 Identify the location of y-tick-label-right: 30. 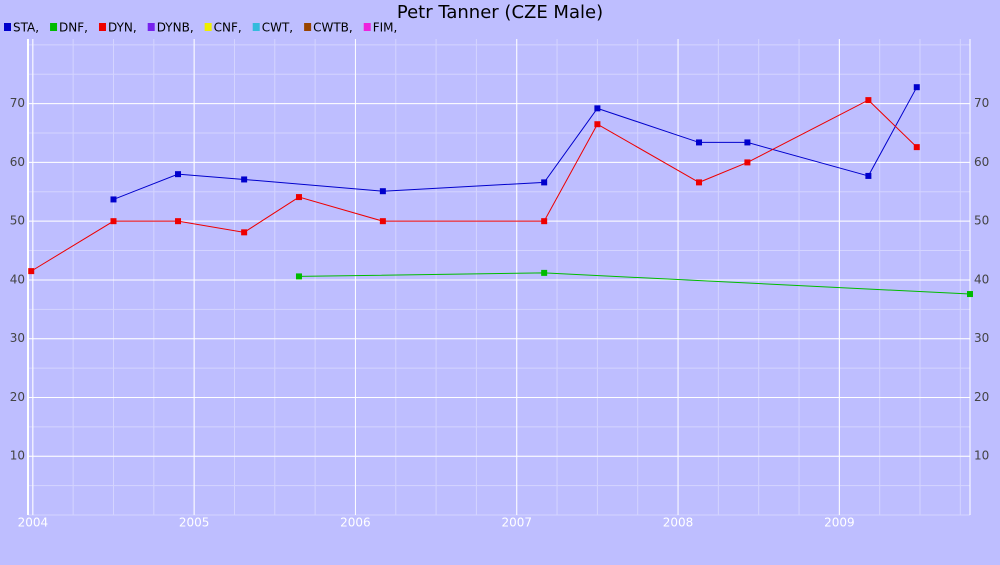
(981, 338).